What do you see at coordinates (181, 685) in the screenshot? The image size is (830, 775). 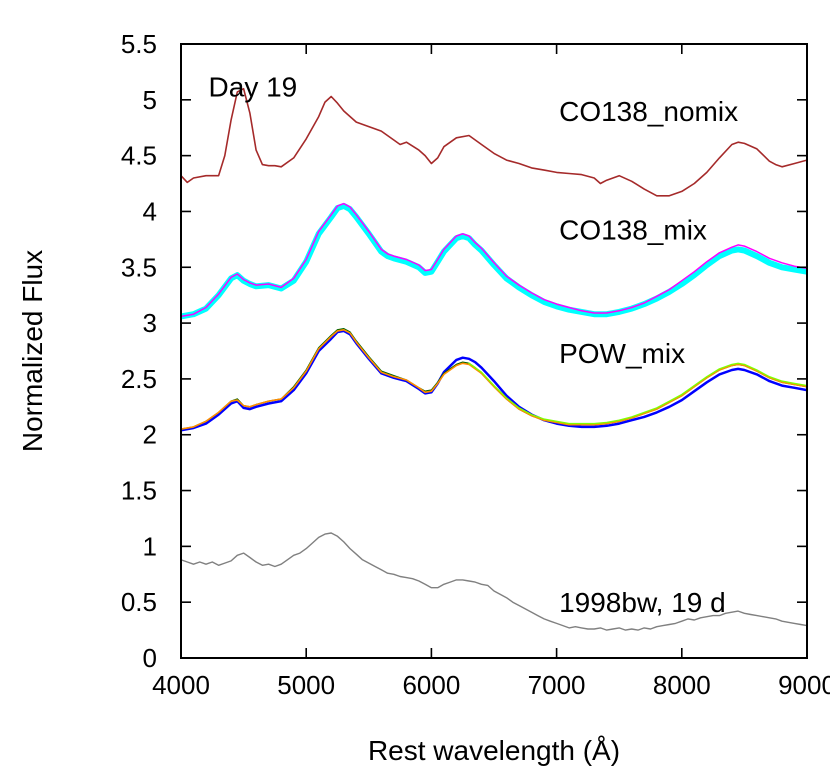 I see `x-tick-label-0: 4000` at bounding box center [181, 685].